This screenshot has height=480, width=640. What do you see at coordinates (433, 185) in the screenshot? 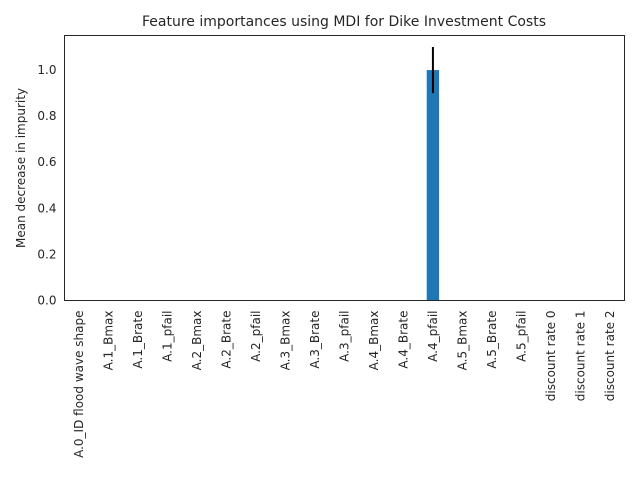
I see `bar-A.4_pfail` at bounding box center [433, 185].